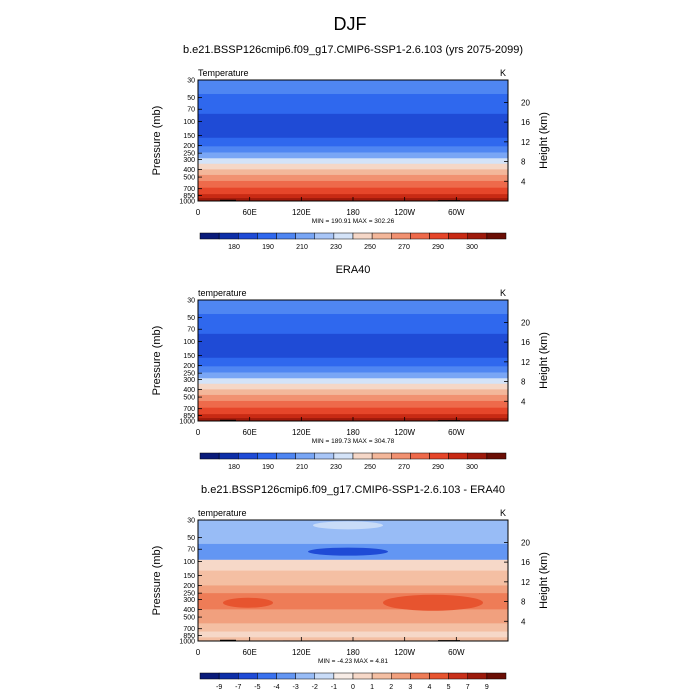  What do you see at coordinates (228, 420) in the screenshot?
I see `panel-2-topography` at bounding box center [228, 420].